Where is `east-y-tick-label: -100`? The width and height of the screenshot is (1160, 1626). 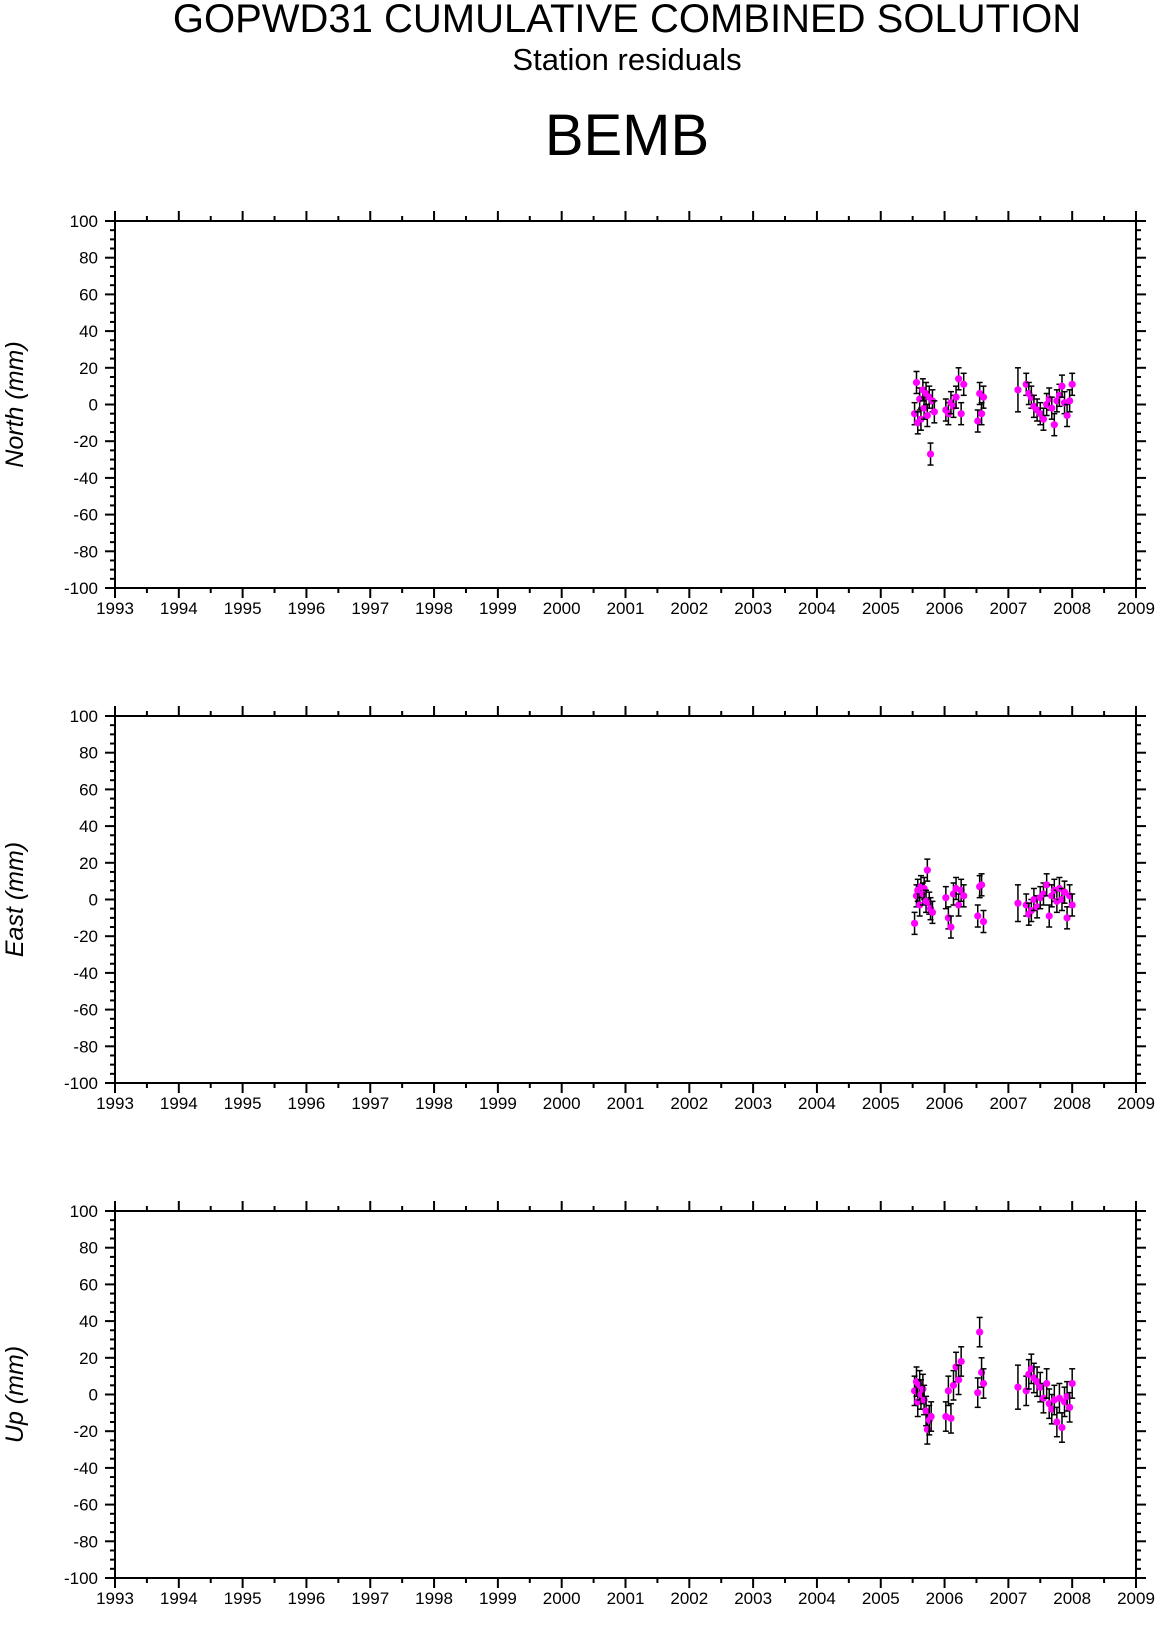
east-y-tick-label: -100 is located at coordinates (81, 1083).